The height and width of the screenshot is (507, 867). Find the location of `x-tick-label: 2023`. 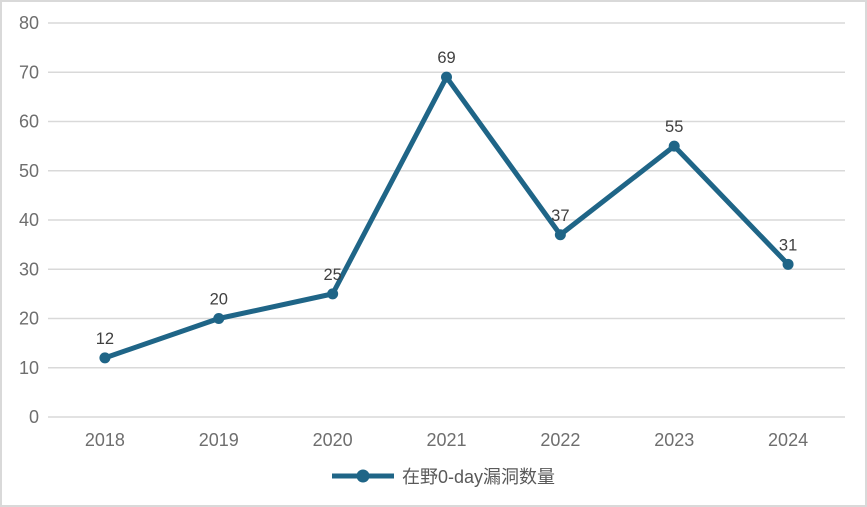

x-tick-label: 2023 is located at coordinates (674, 440).